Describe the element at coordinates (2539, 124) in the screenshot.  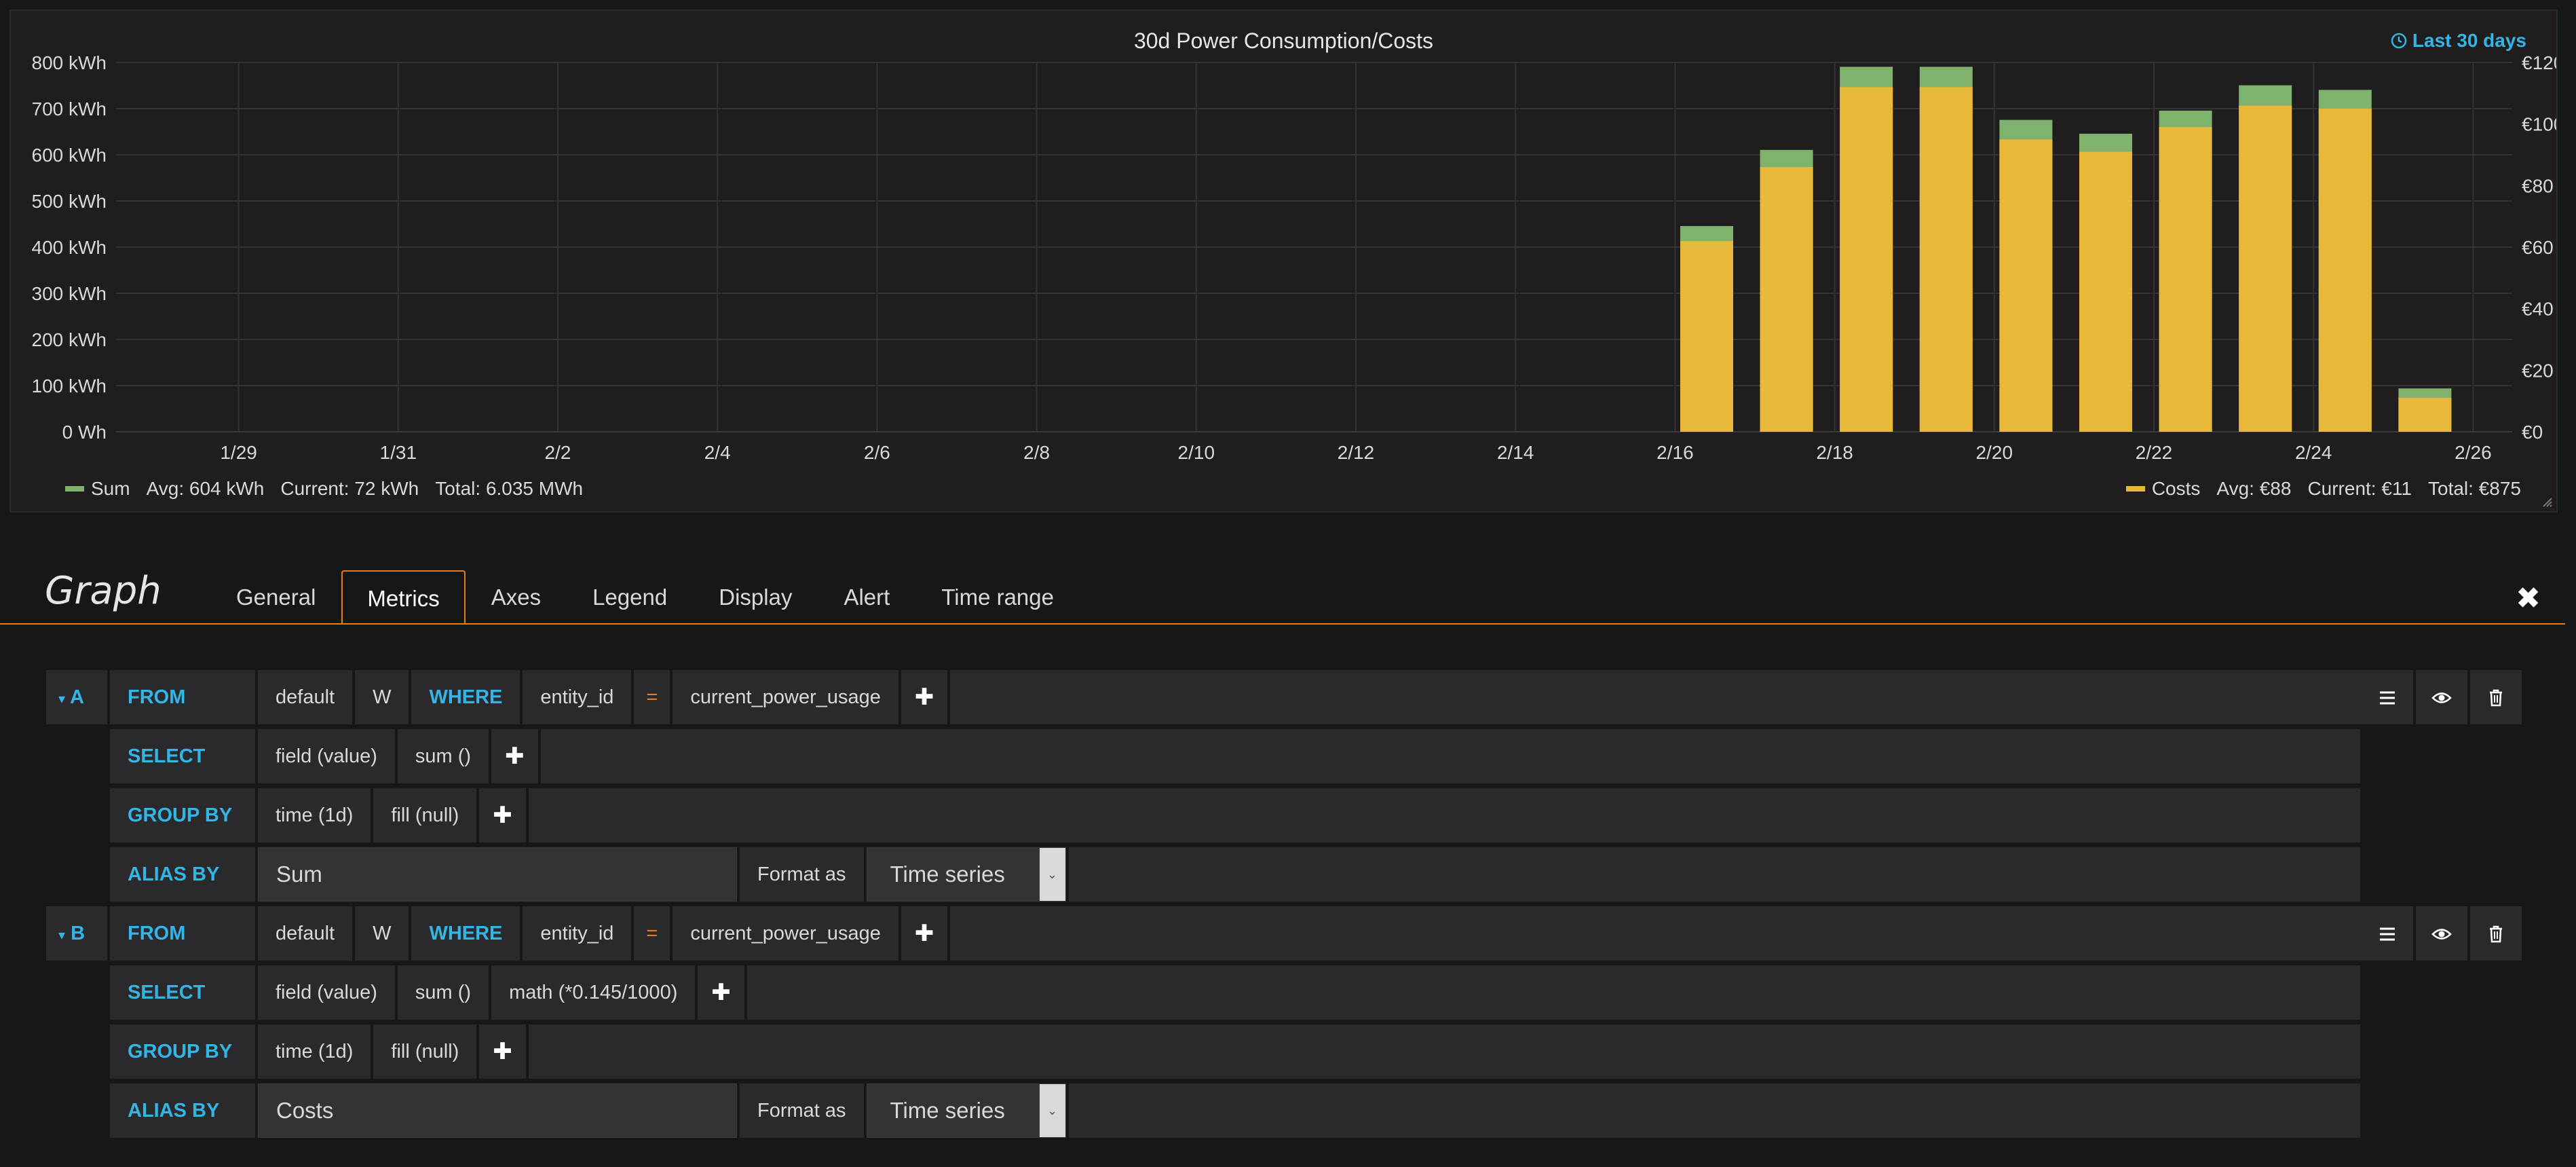
I see `y-right-tick-label: €100` at that location.